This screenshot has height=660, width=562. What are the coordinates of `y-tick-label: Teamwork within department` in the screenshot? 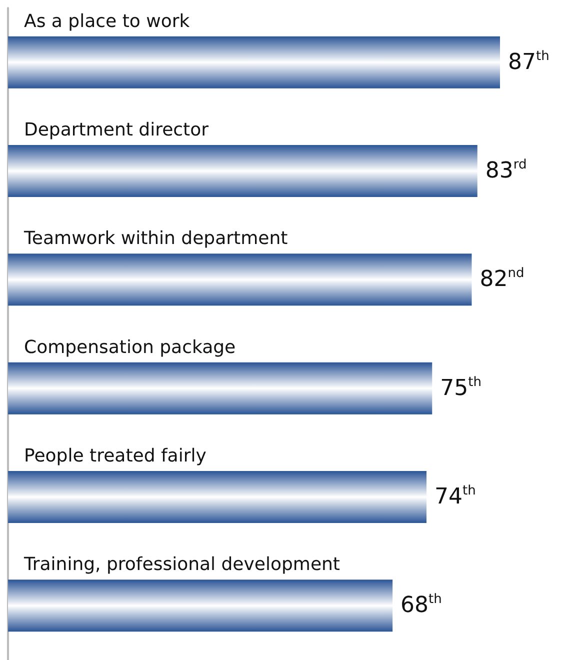 It's located at (155, 239).